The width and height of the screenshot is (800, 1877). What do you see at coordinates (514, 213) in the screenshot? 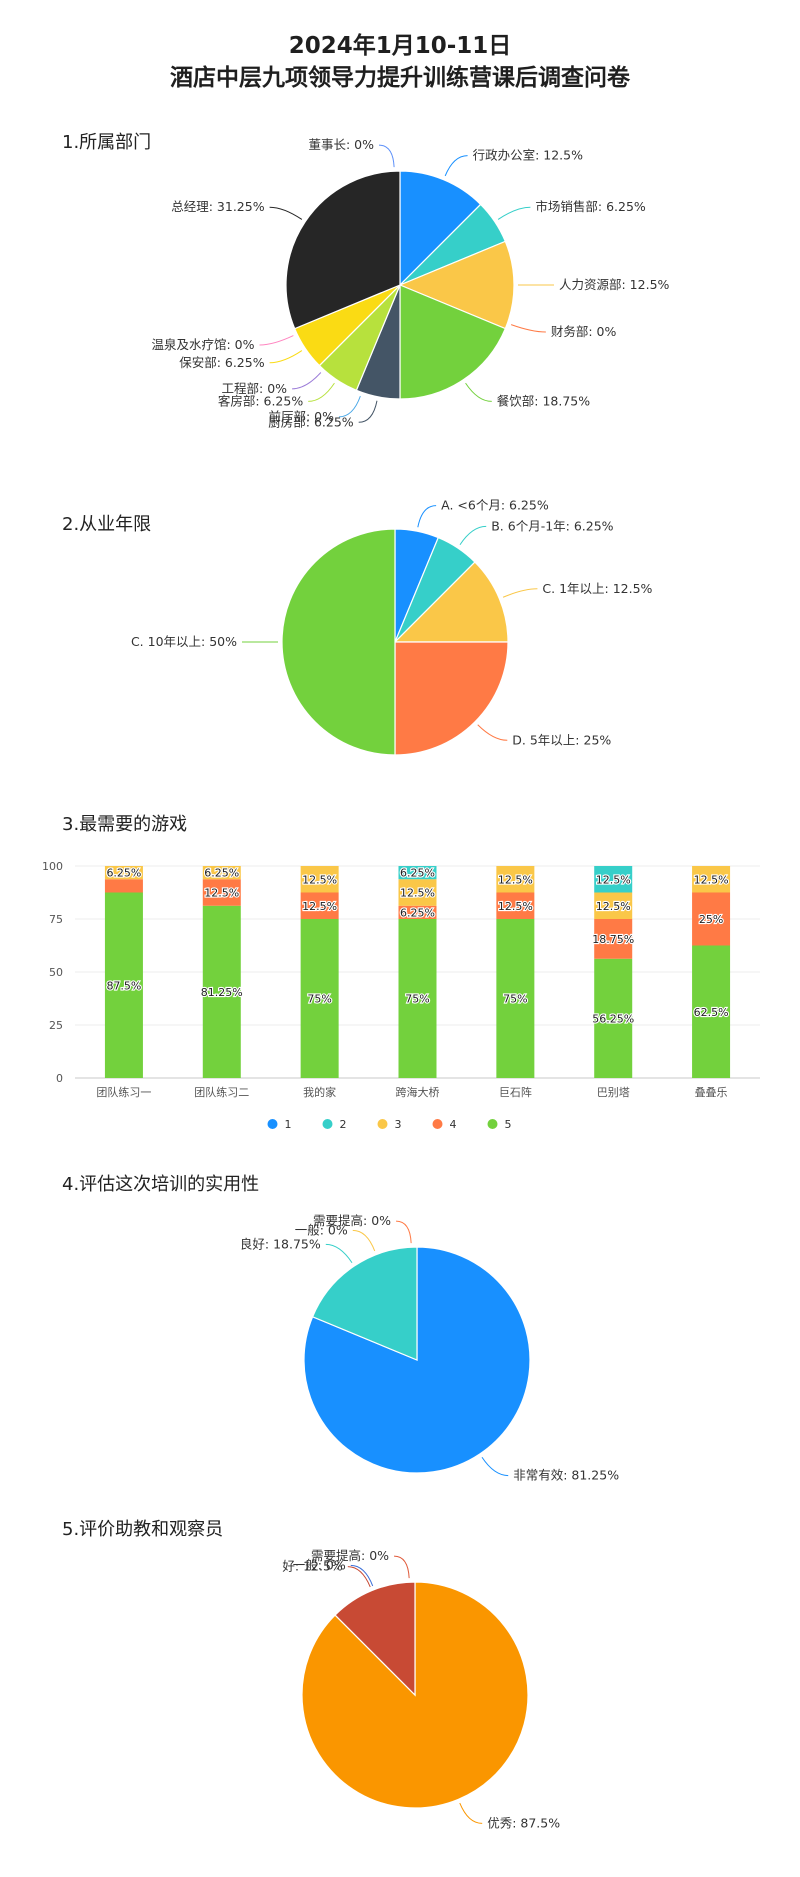
I see `department-leader-市场销售部` at bounding box center [514, 213].